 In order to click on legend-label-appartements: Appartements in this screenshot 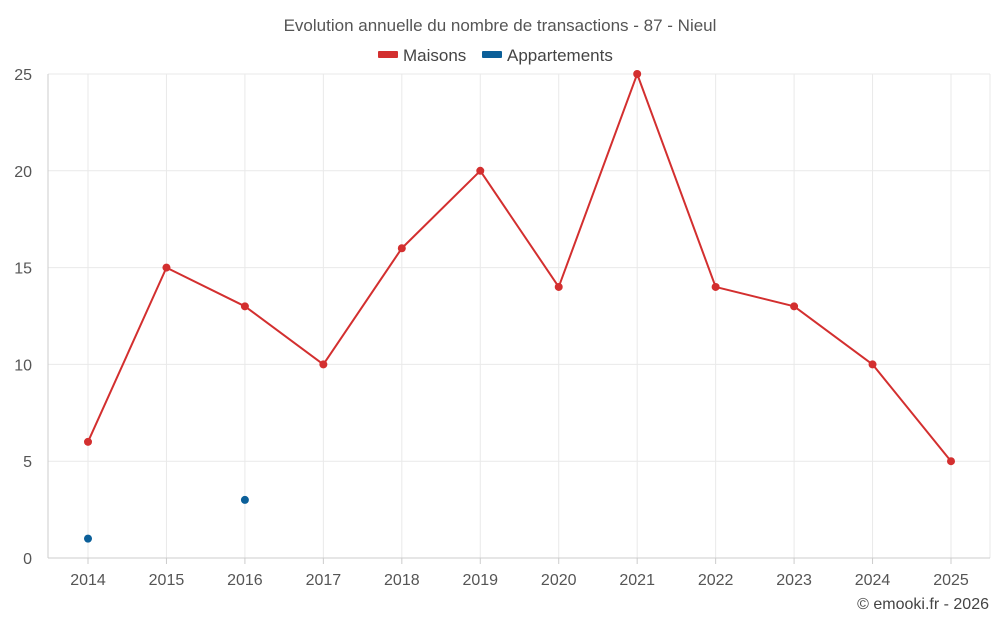, I will do `click(560, 55)`.